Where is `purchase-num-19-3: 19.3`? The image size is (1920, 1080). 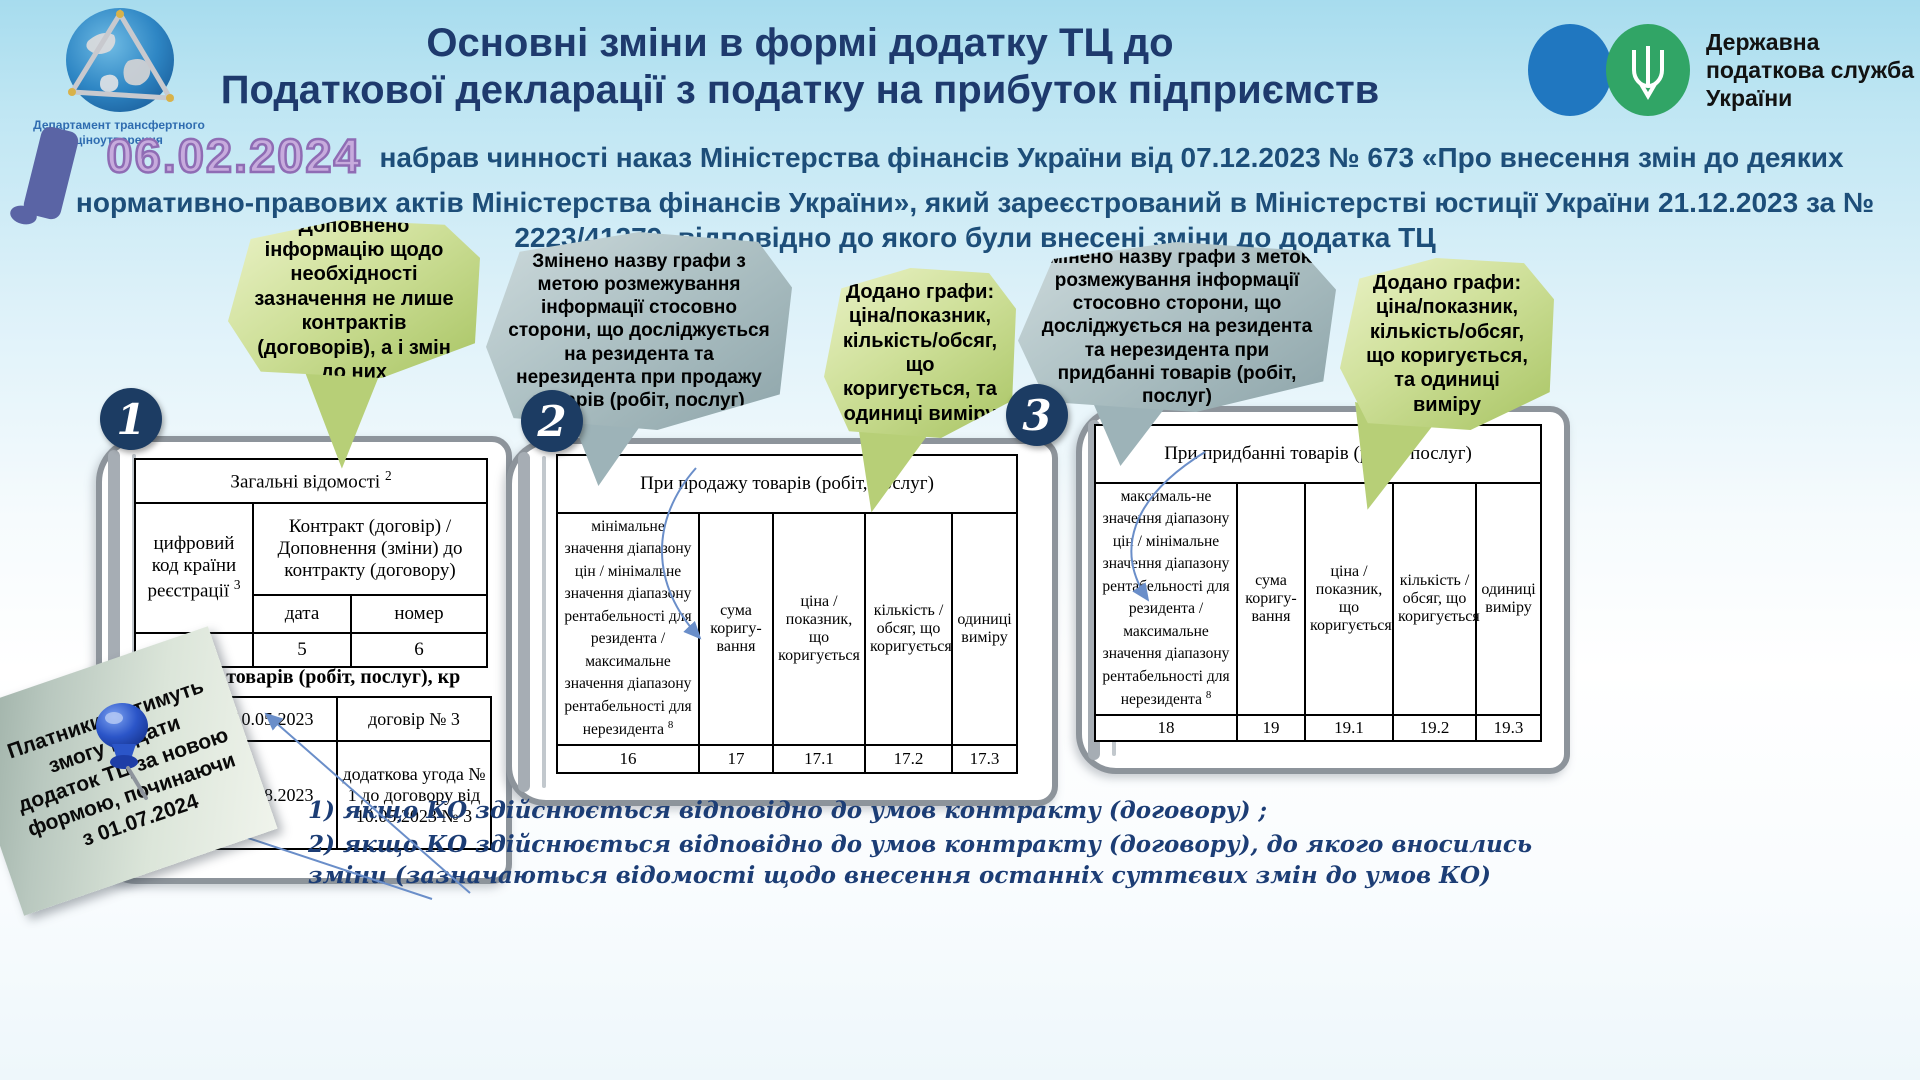 purchase-num-19-3: 19.3 is located at coordinates (1508, 727).